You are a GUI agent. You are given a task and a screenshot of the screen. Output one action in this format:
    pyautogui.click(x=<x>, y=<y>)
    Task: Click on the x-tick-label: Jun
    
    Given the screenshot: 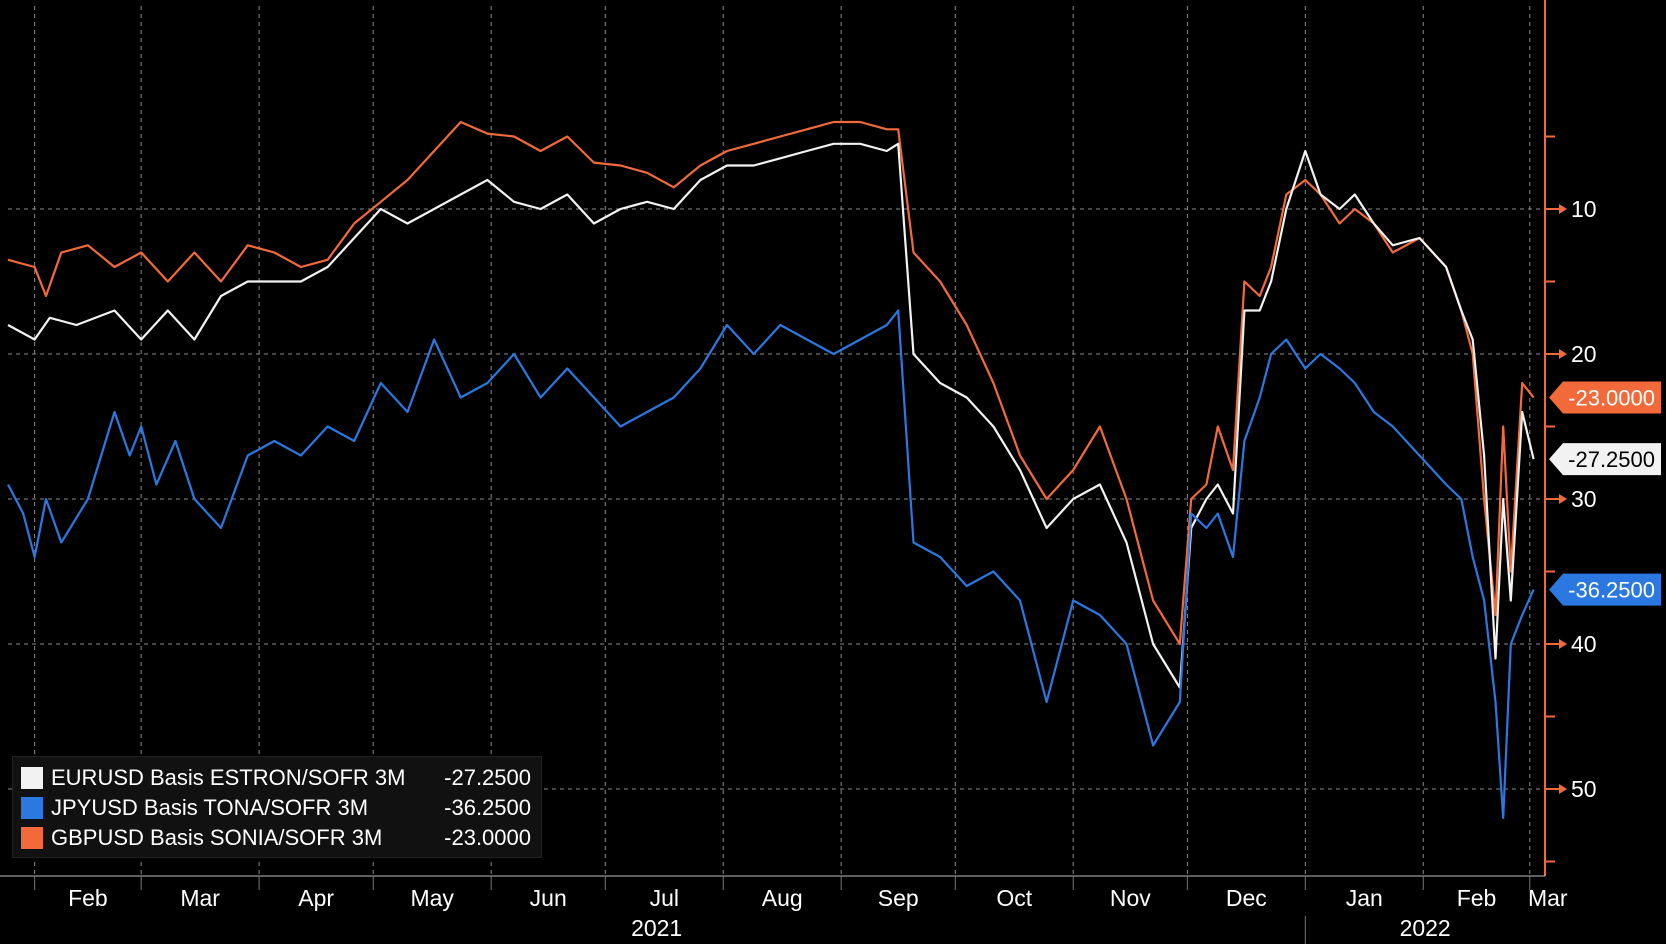 What is the action you would take?
    pyautogui.click(x=548, y=898)
    